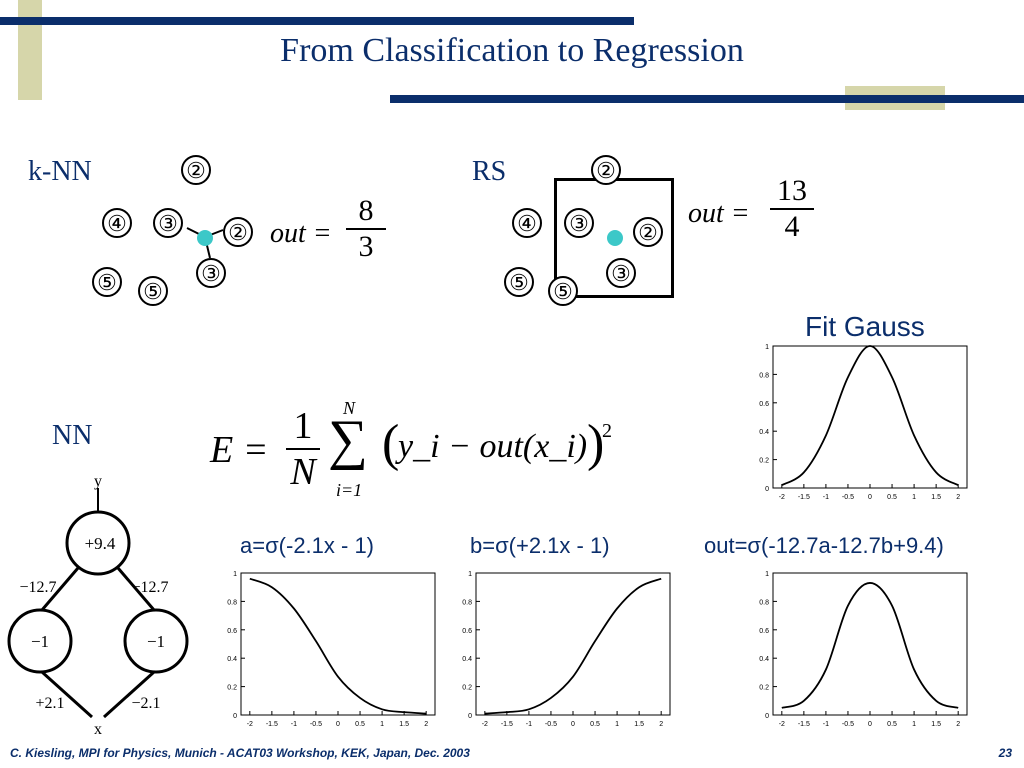 The width and height of the screenshot is (1024, 768). I want to click on nn-weight-bottom-right: −2.1, so click(145, 703).